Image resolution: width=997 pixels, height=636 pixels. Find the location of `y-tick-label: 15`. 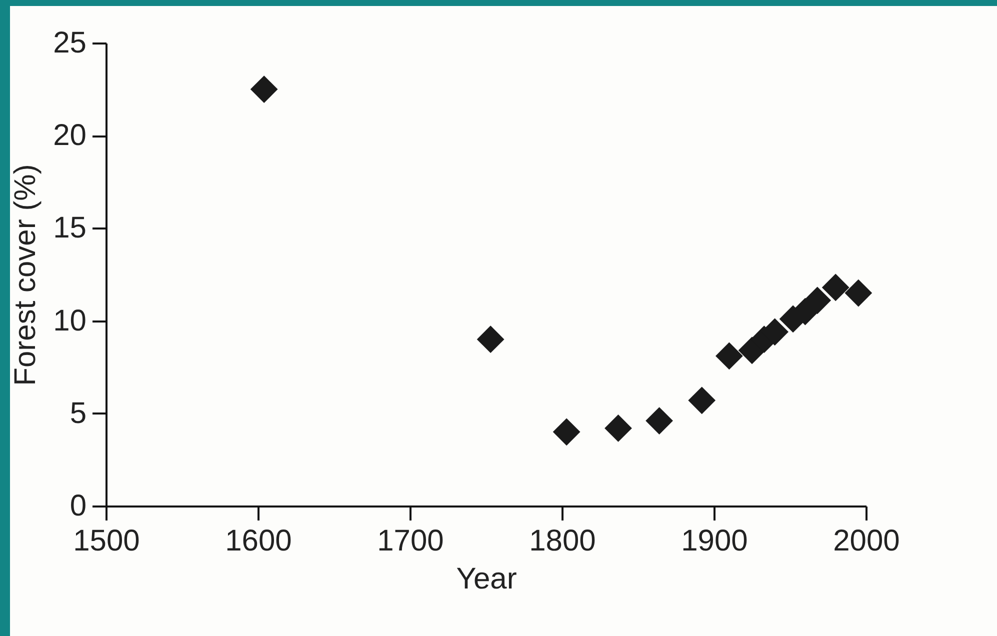

y-tick-label: 15 is located at coordinates (69, 228).